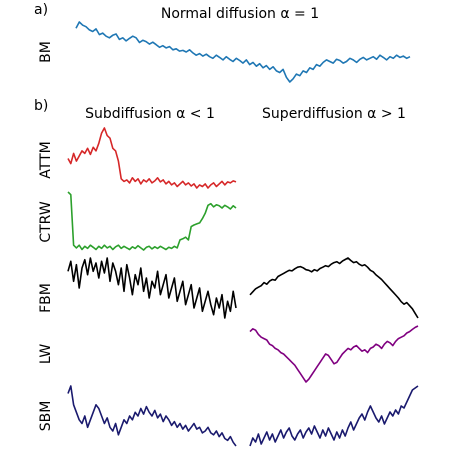  Describe the element at coordinates (152, 416) in the screenshot. I see `trace-sbm-sub` at that location.